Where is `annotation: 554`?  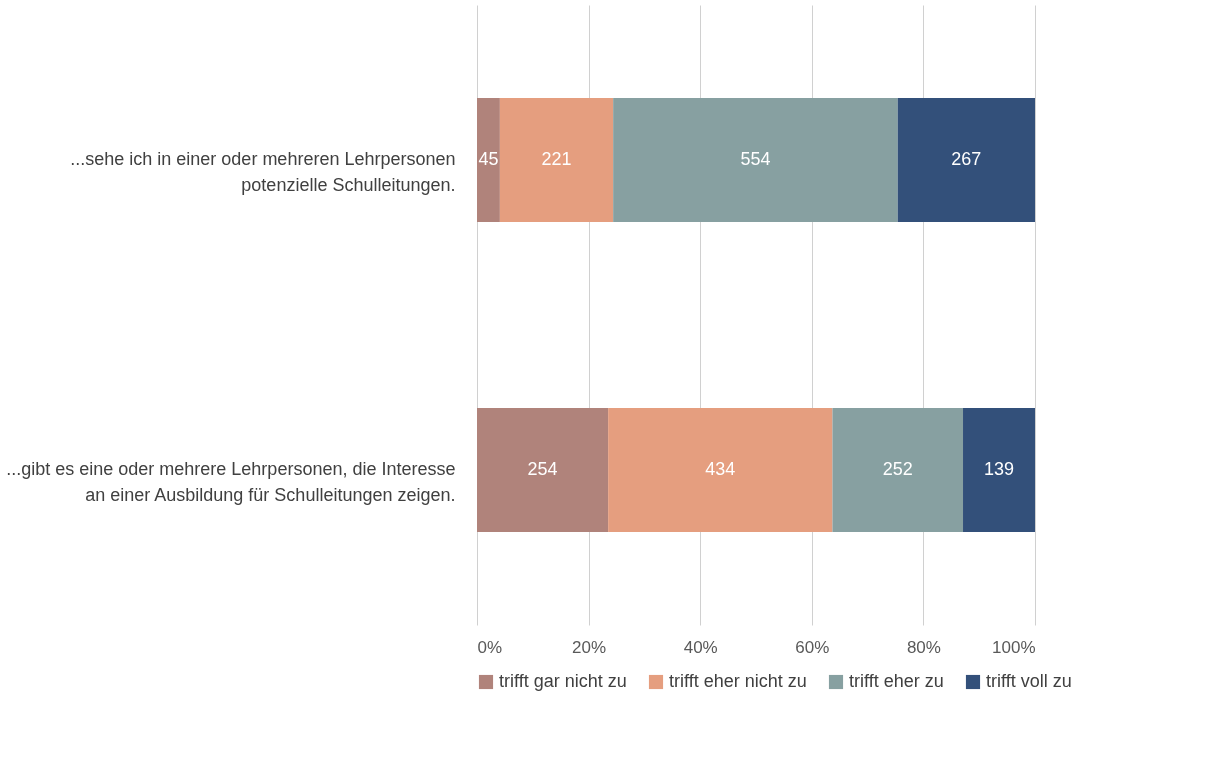 annotation: 554 is located at coordinates (755, 159).